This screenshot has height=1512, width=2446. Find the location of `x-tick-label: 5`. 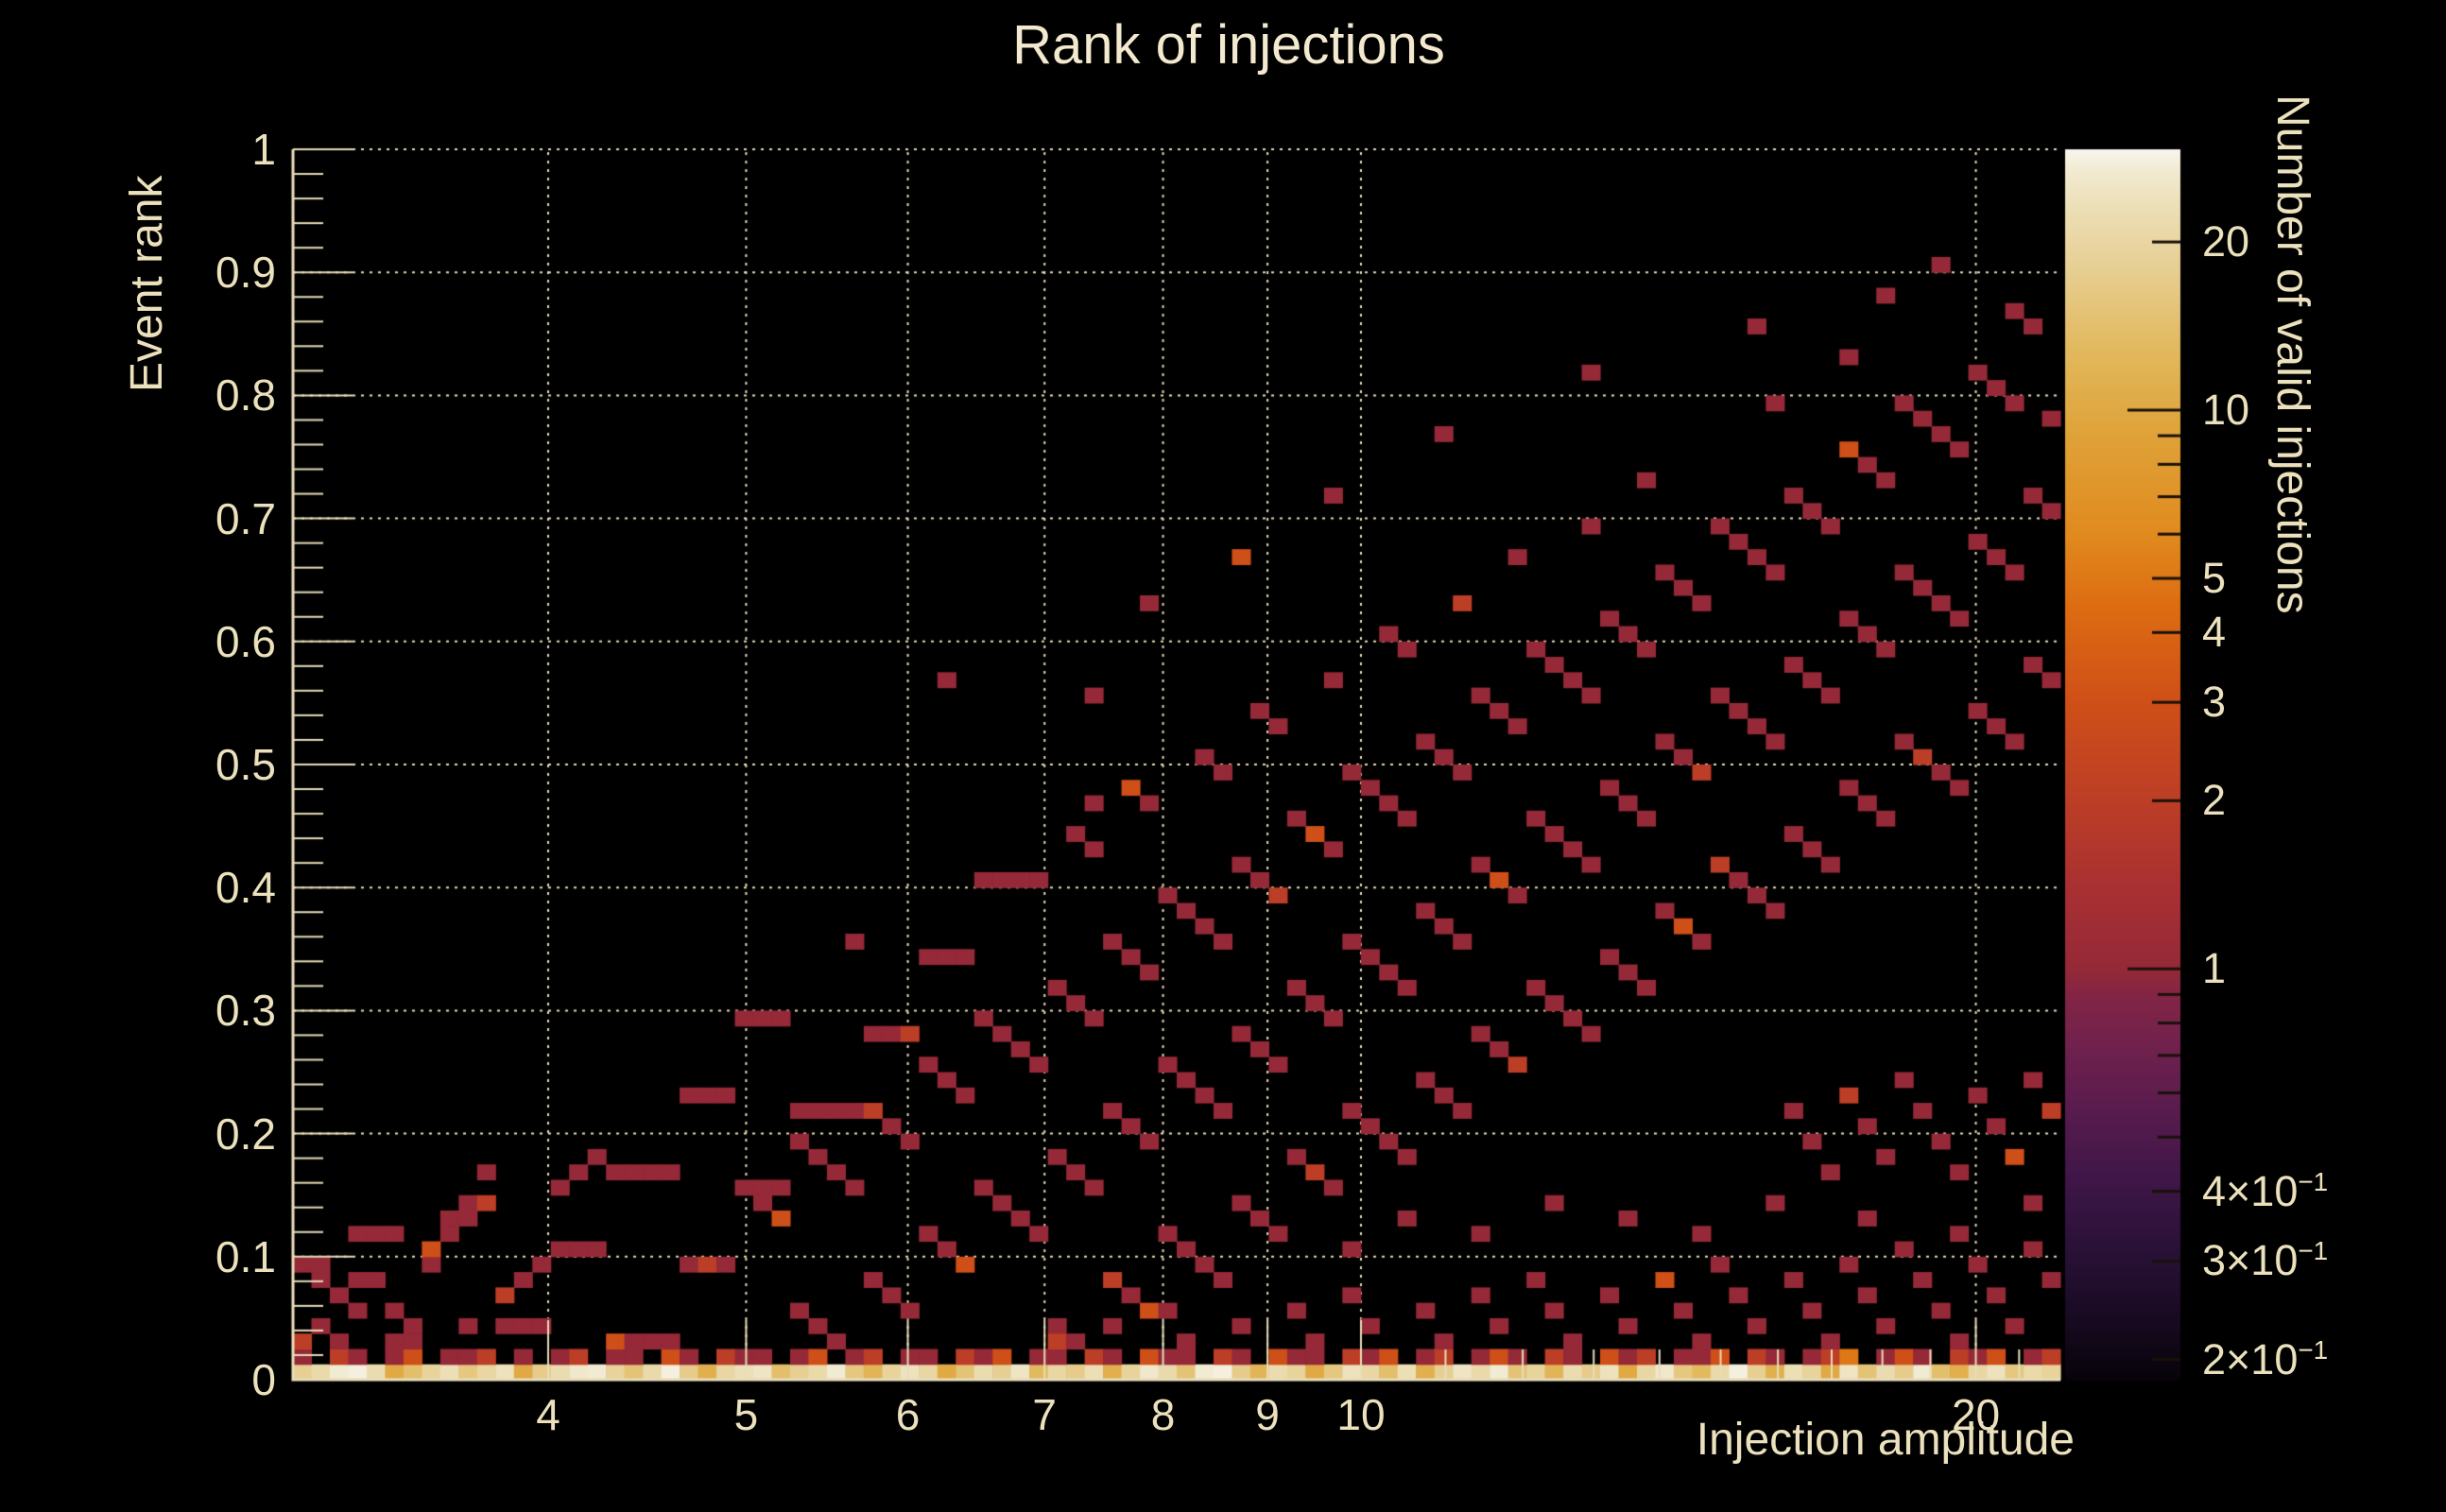

x-tick-label: 5 is located at coordinates (746, 1414).